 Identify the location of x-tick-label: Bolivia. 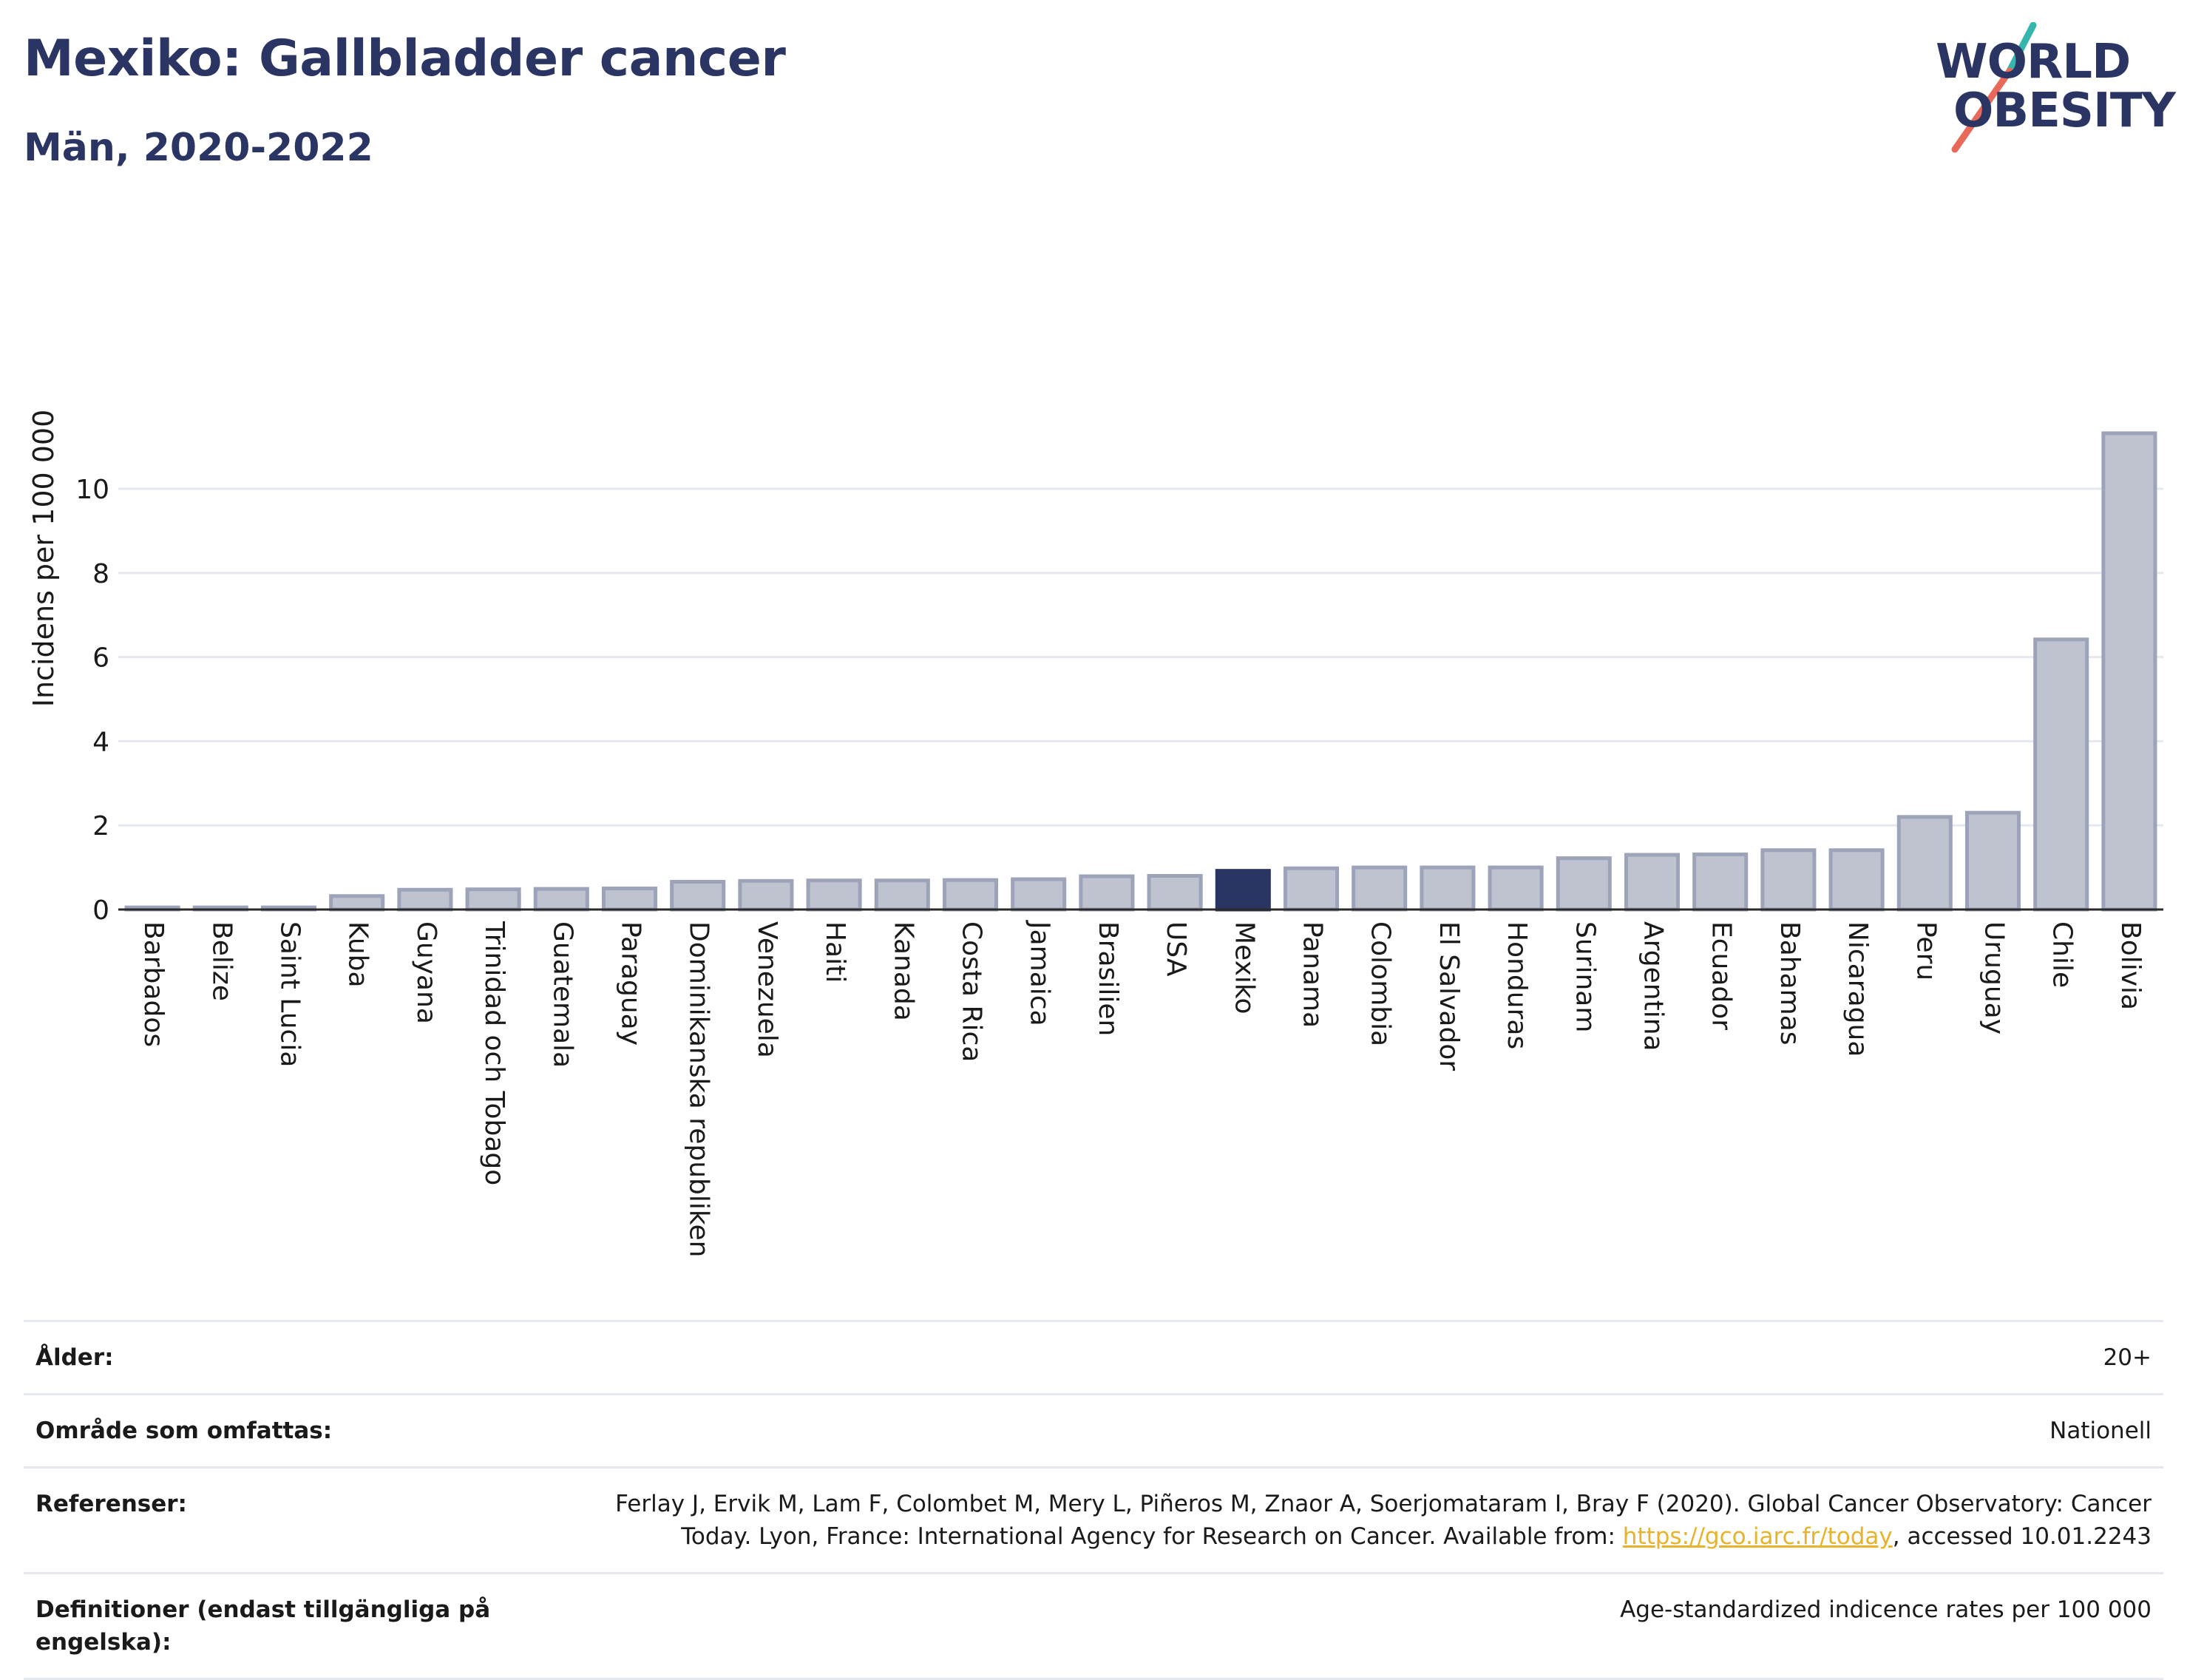
(2130, 966).